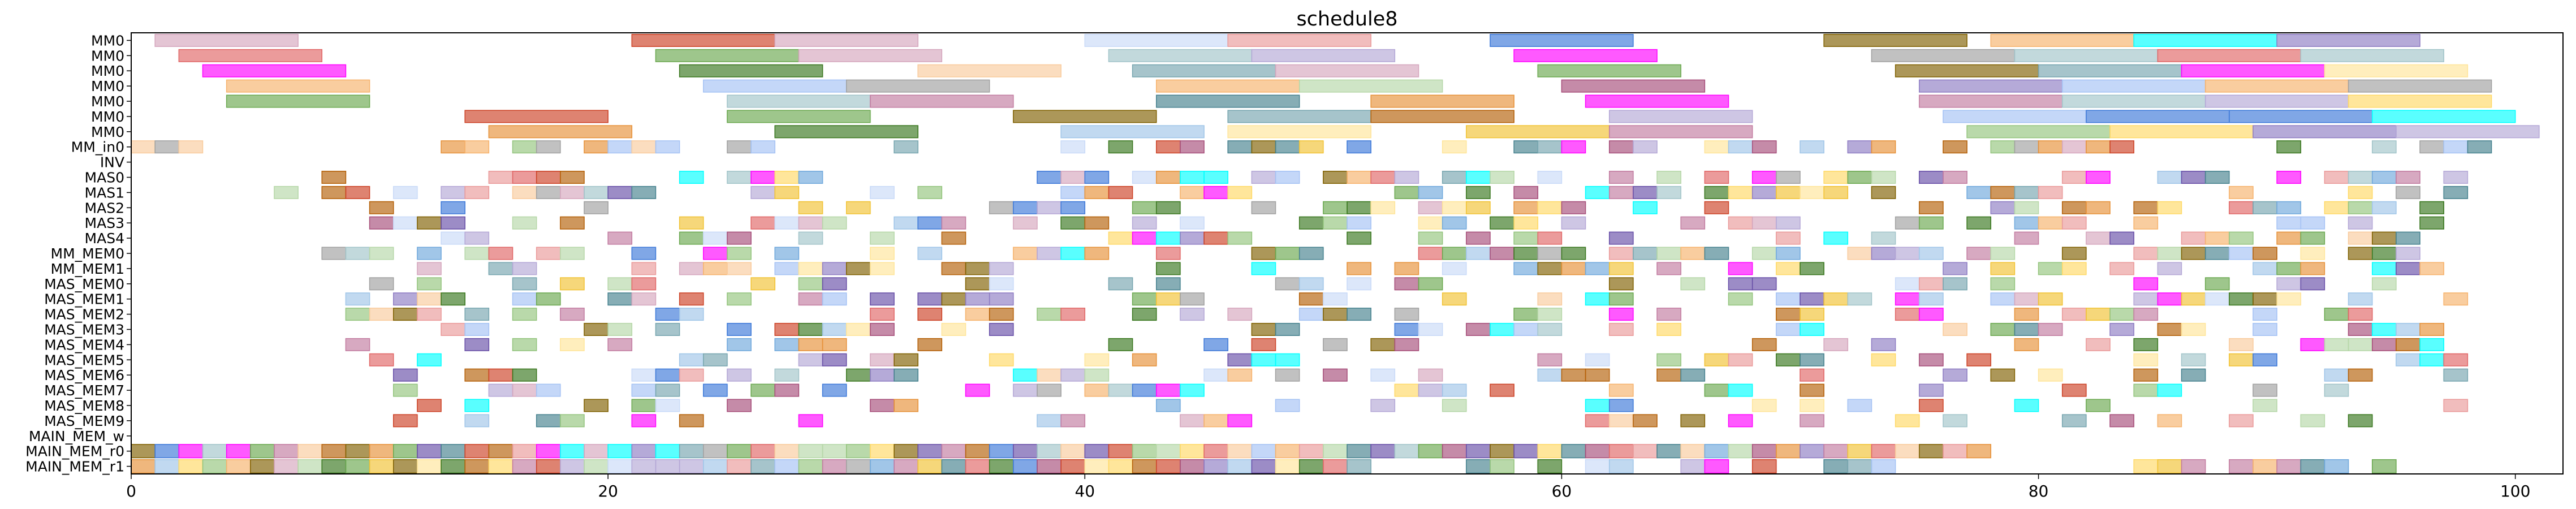 The height and width of the screenshot is (509, 2576). I want to click on gantt-bar-mas-mem5, so click(1550, 360).